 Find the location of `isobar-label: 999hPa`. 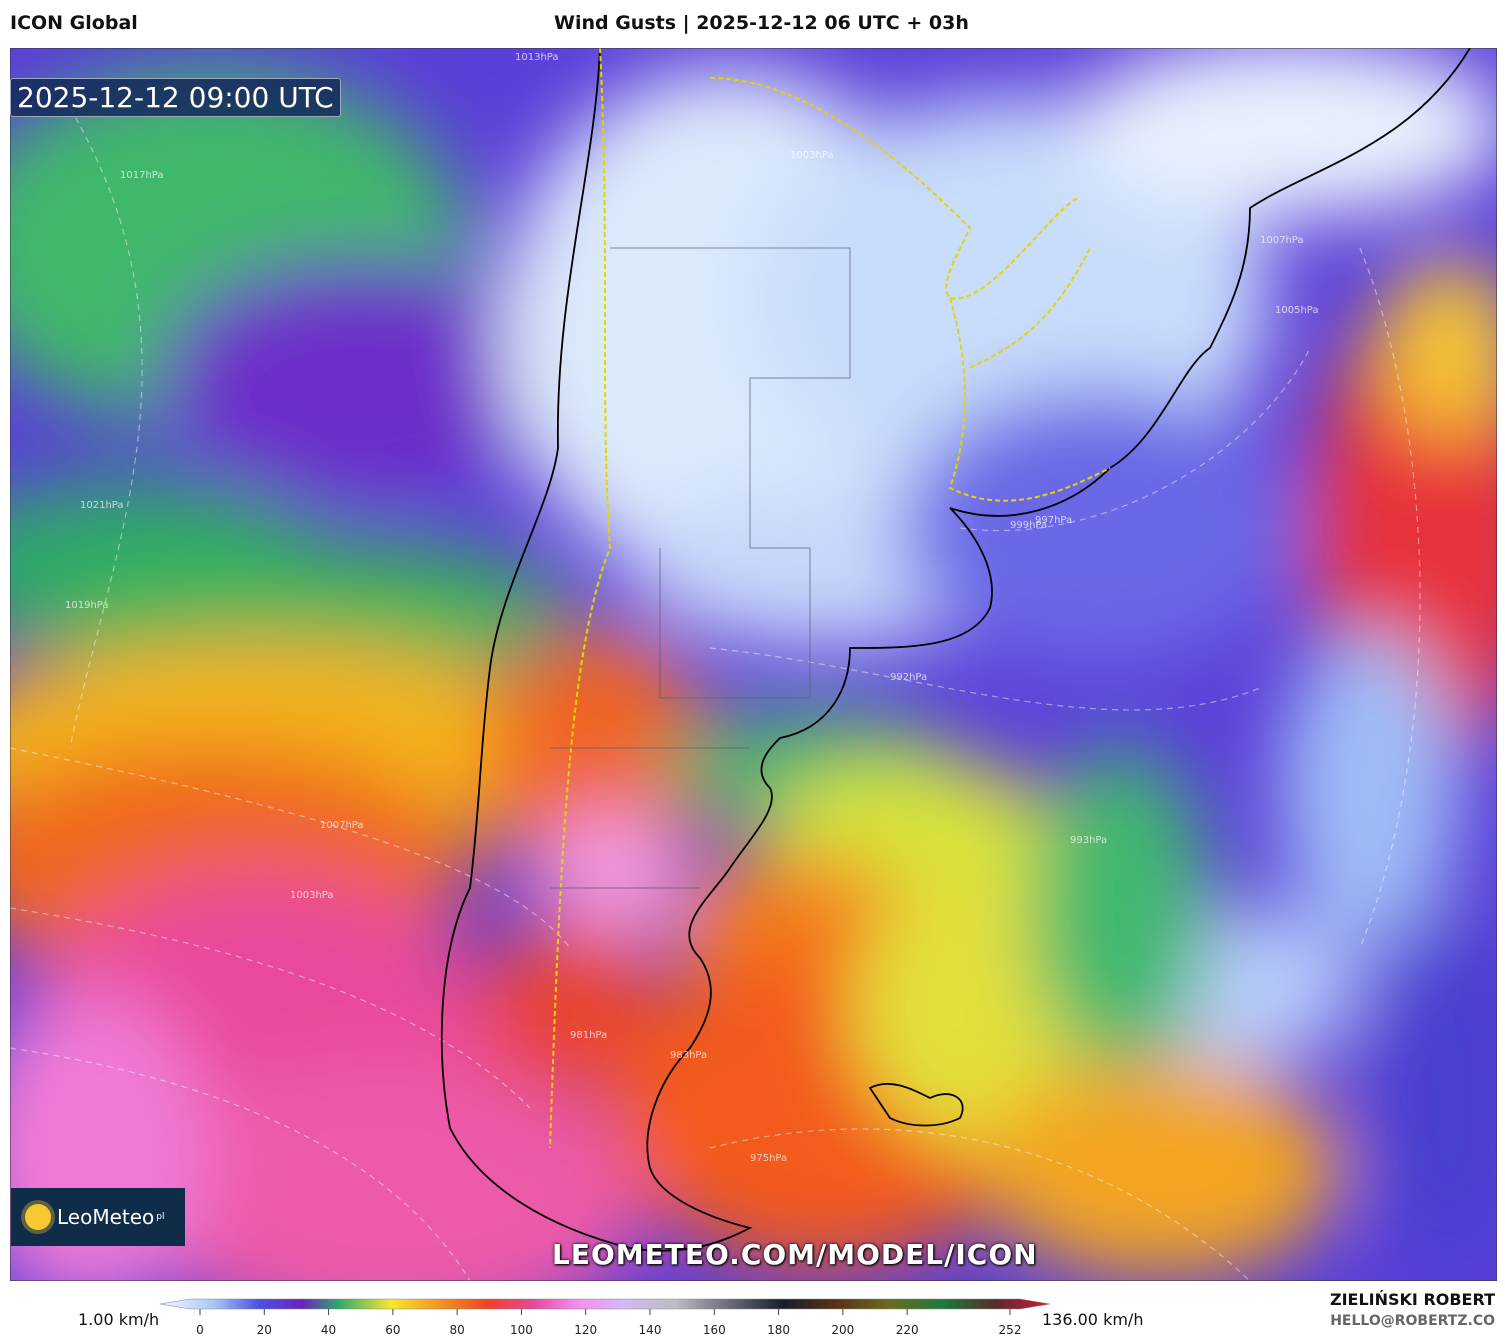

isobar-label: 999hPa is located at coordinates (1028, 525).